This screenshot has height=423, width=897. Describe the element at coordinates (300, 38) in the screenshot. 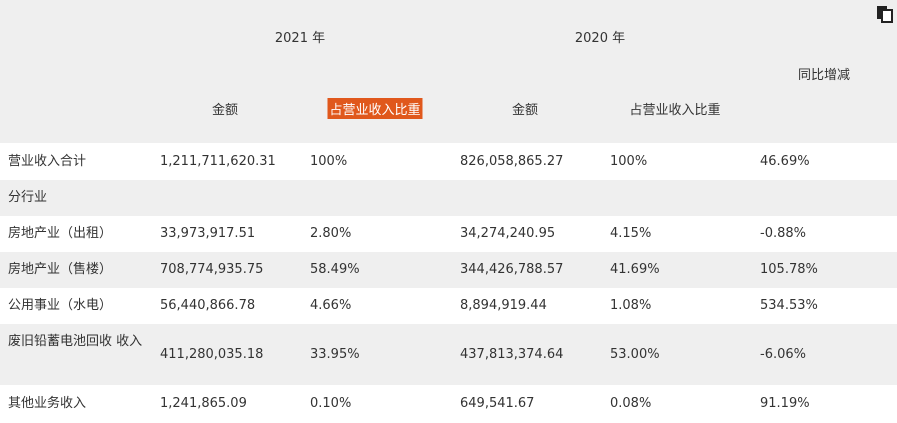

I see `year-header: 2021 年` at that location.